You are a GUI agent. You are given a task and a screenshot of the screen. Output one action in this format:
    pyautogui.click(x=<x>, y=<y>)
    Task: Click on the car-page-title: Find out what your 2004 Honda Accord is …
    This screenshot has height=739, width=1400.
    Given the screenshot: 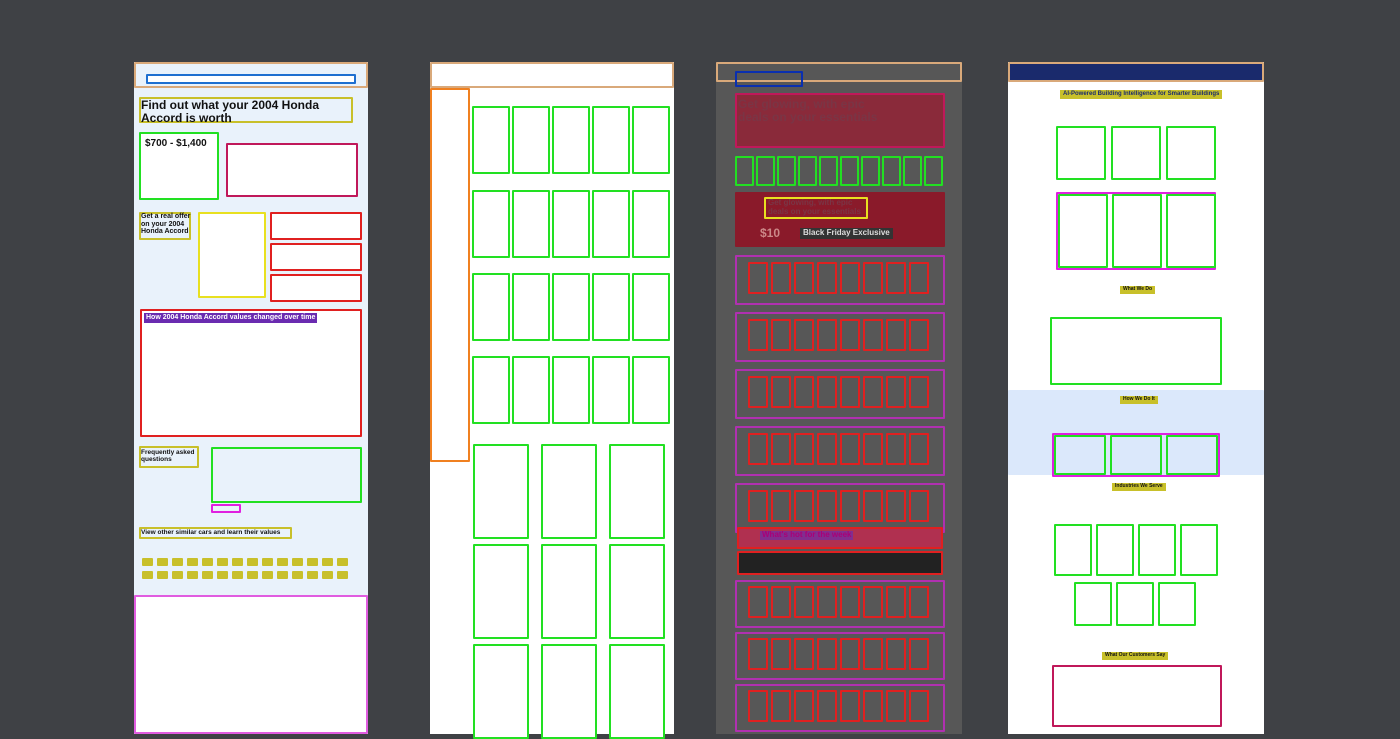 What is the action you would take?
    pyautogui.click(x=230, y=112)
    